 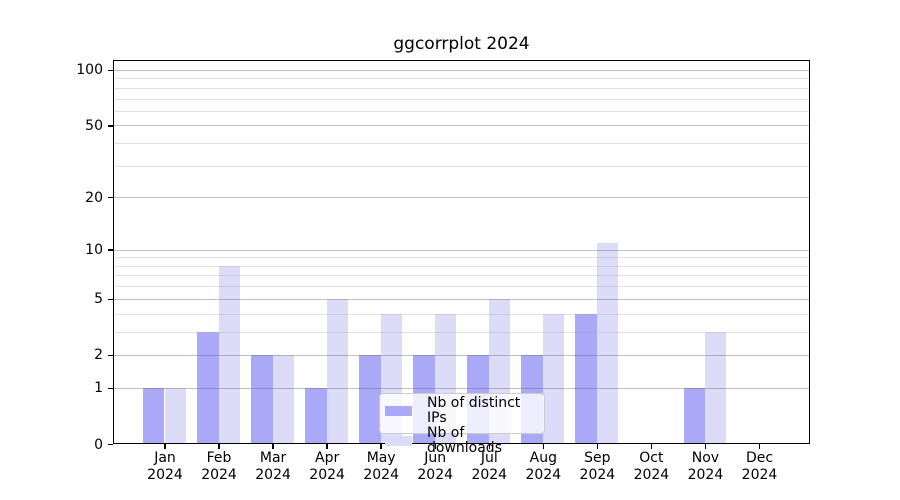 What do you see at coordinates (165, 466) in the screenshot?
I see `x-tick-label-jan: Jan 2024` at bounding box center [165, 466].